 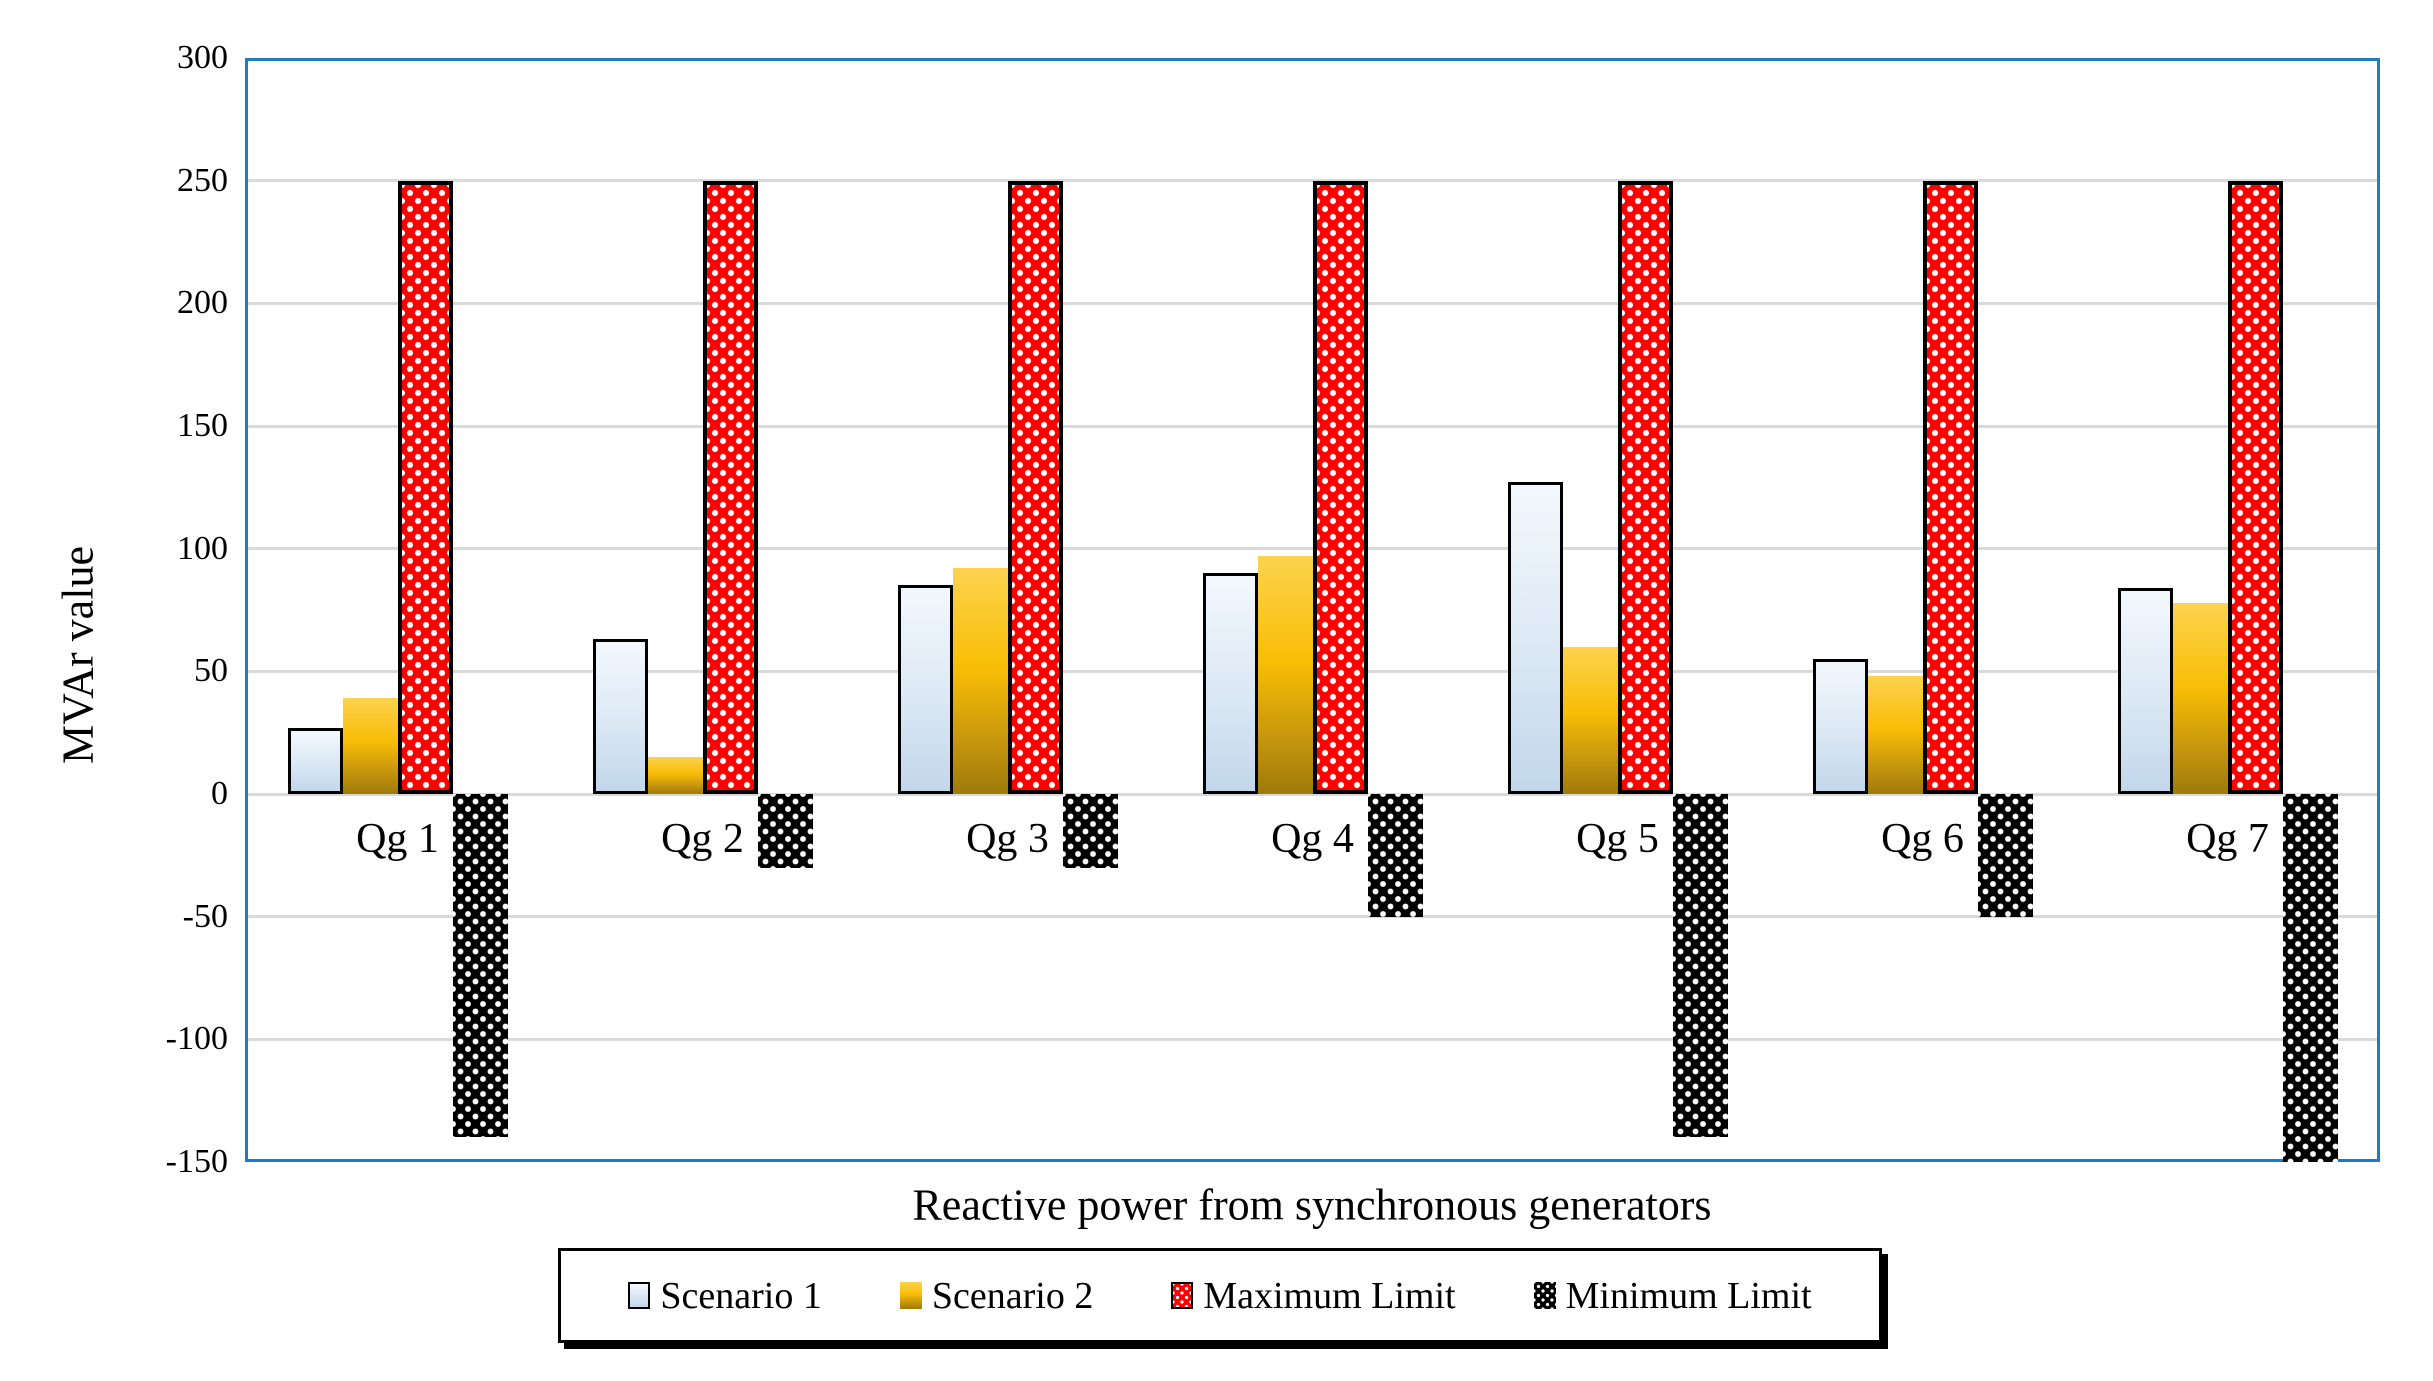 What do you see at coordinates (1182, 1295) in the screenshot?
I see `legend-swatch-maximum-limit-icon` at bounding box center [1182, 1295].